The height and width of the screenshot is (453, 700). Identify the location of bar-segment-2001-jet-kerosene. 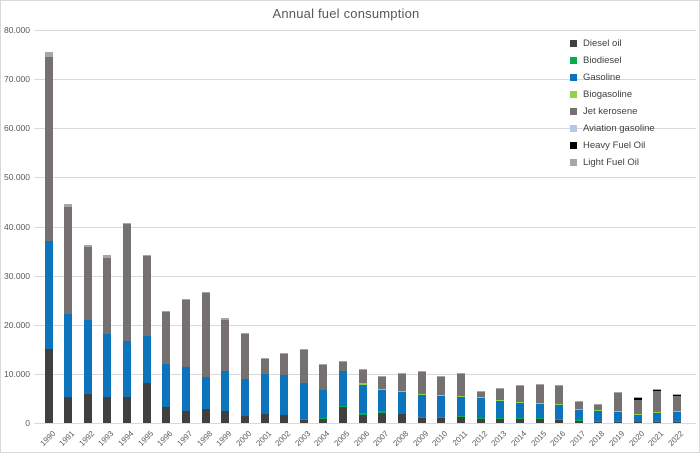
(264, 366).